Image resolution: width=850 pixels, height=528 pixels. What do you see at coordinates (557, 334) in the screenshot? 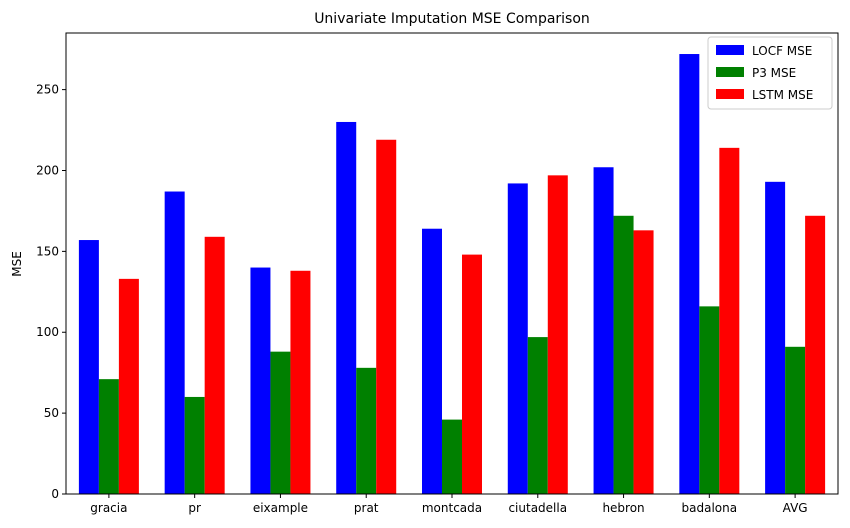
I see `bar-lstm-mse-ciutadella` at bounding box center [557, 334].